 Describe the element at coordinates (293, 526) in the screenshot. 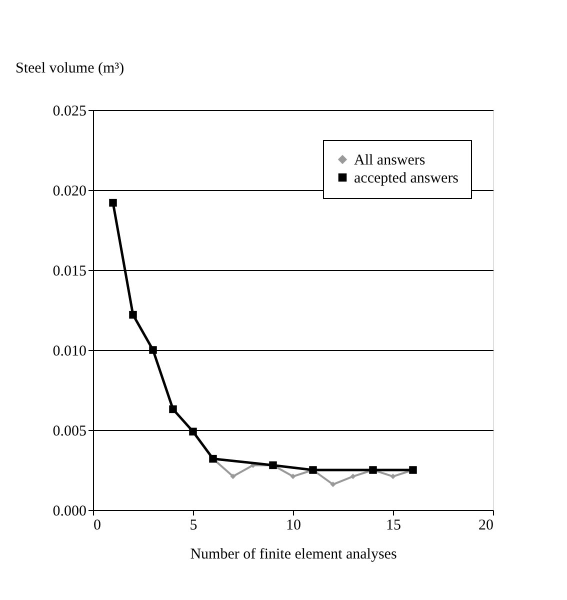

I see `x-tick-label: 10` at that location.